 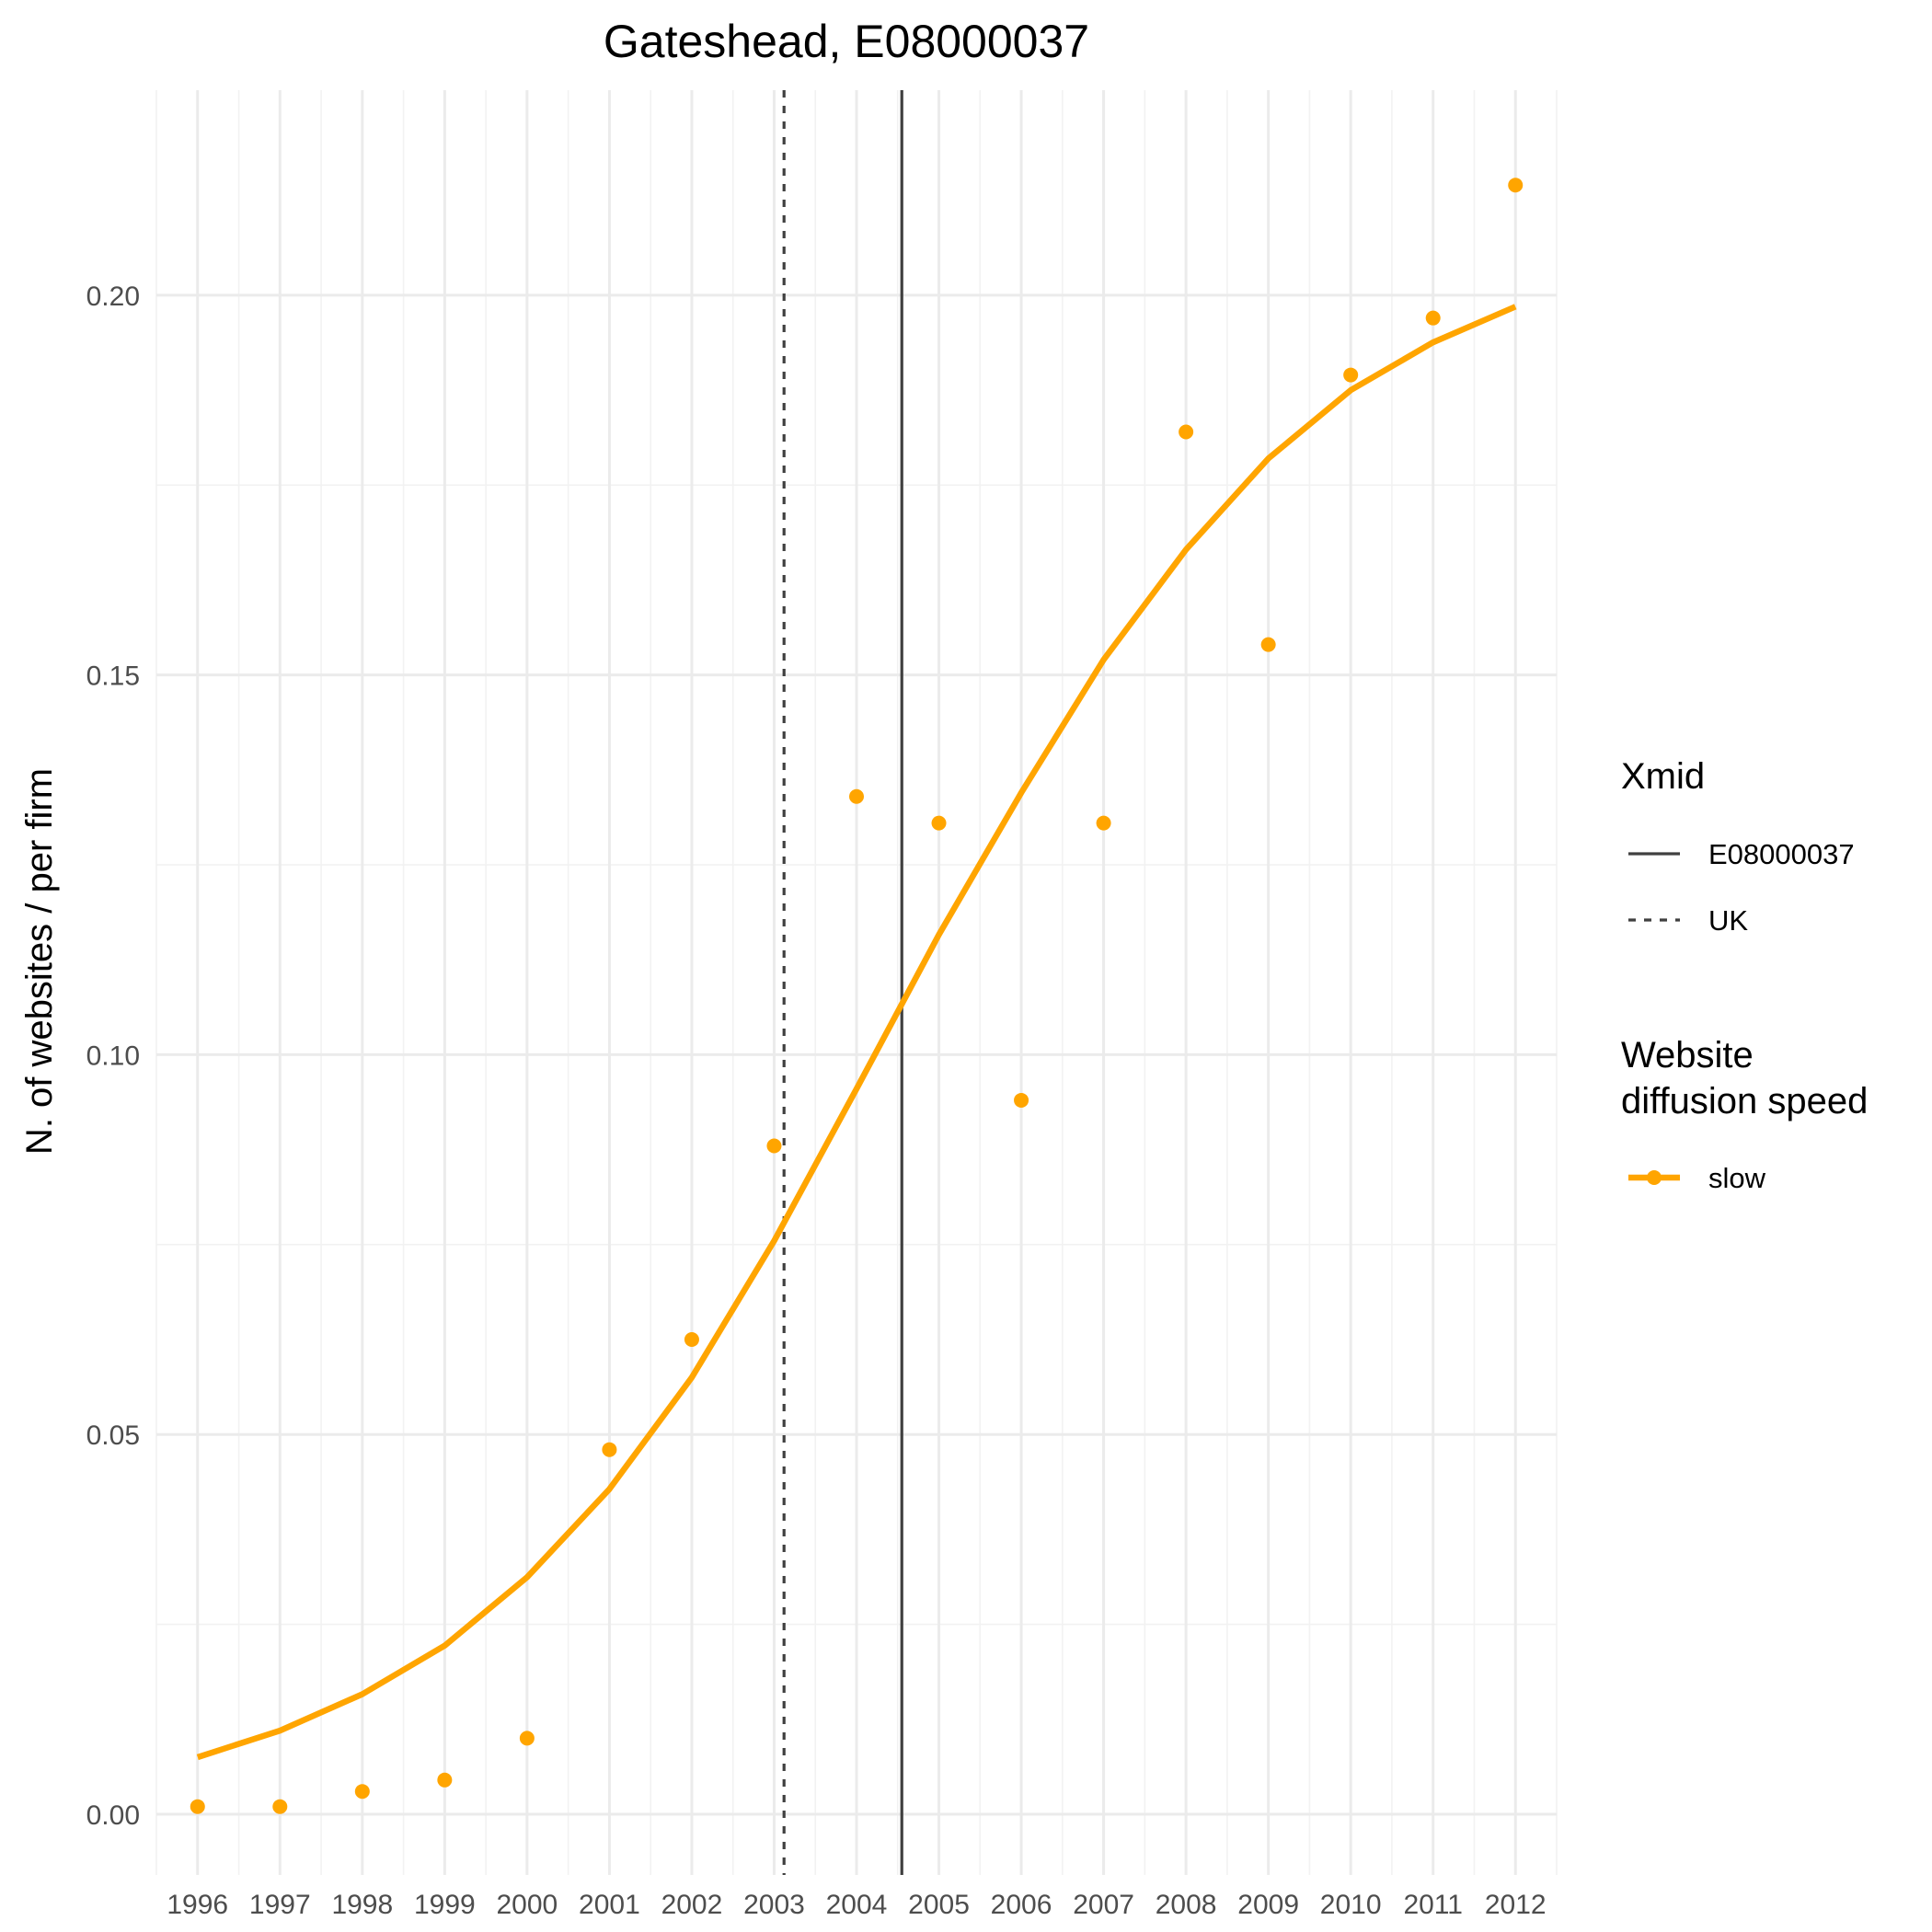 What do you see at coordinates (1744, 1101) in the screenshot?
I see `legend-title-speed: diffusion speed` at bounding box center [1744, 1101].